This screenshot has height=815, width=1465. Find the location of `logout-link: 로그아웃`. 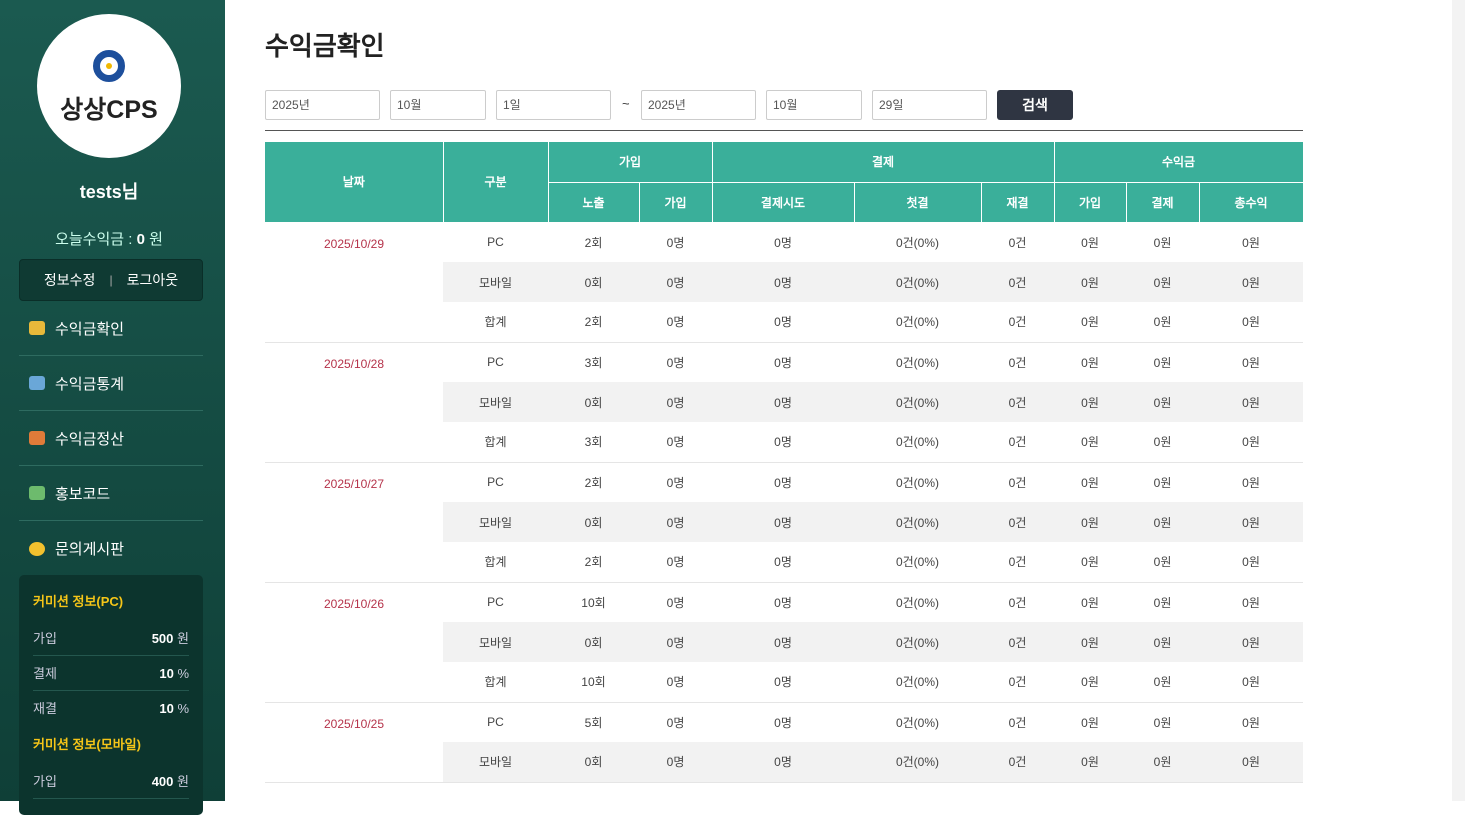

logout-link: 로그아웃 is located at coordinates (152, 280).